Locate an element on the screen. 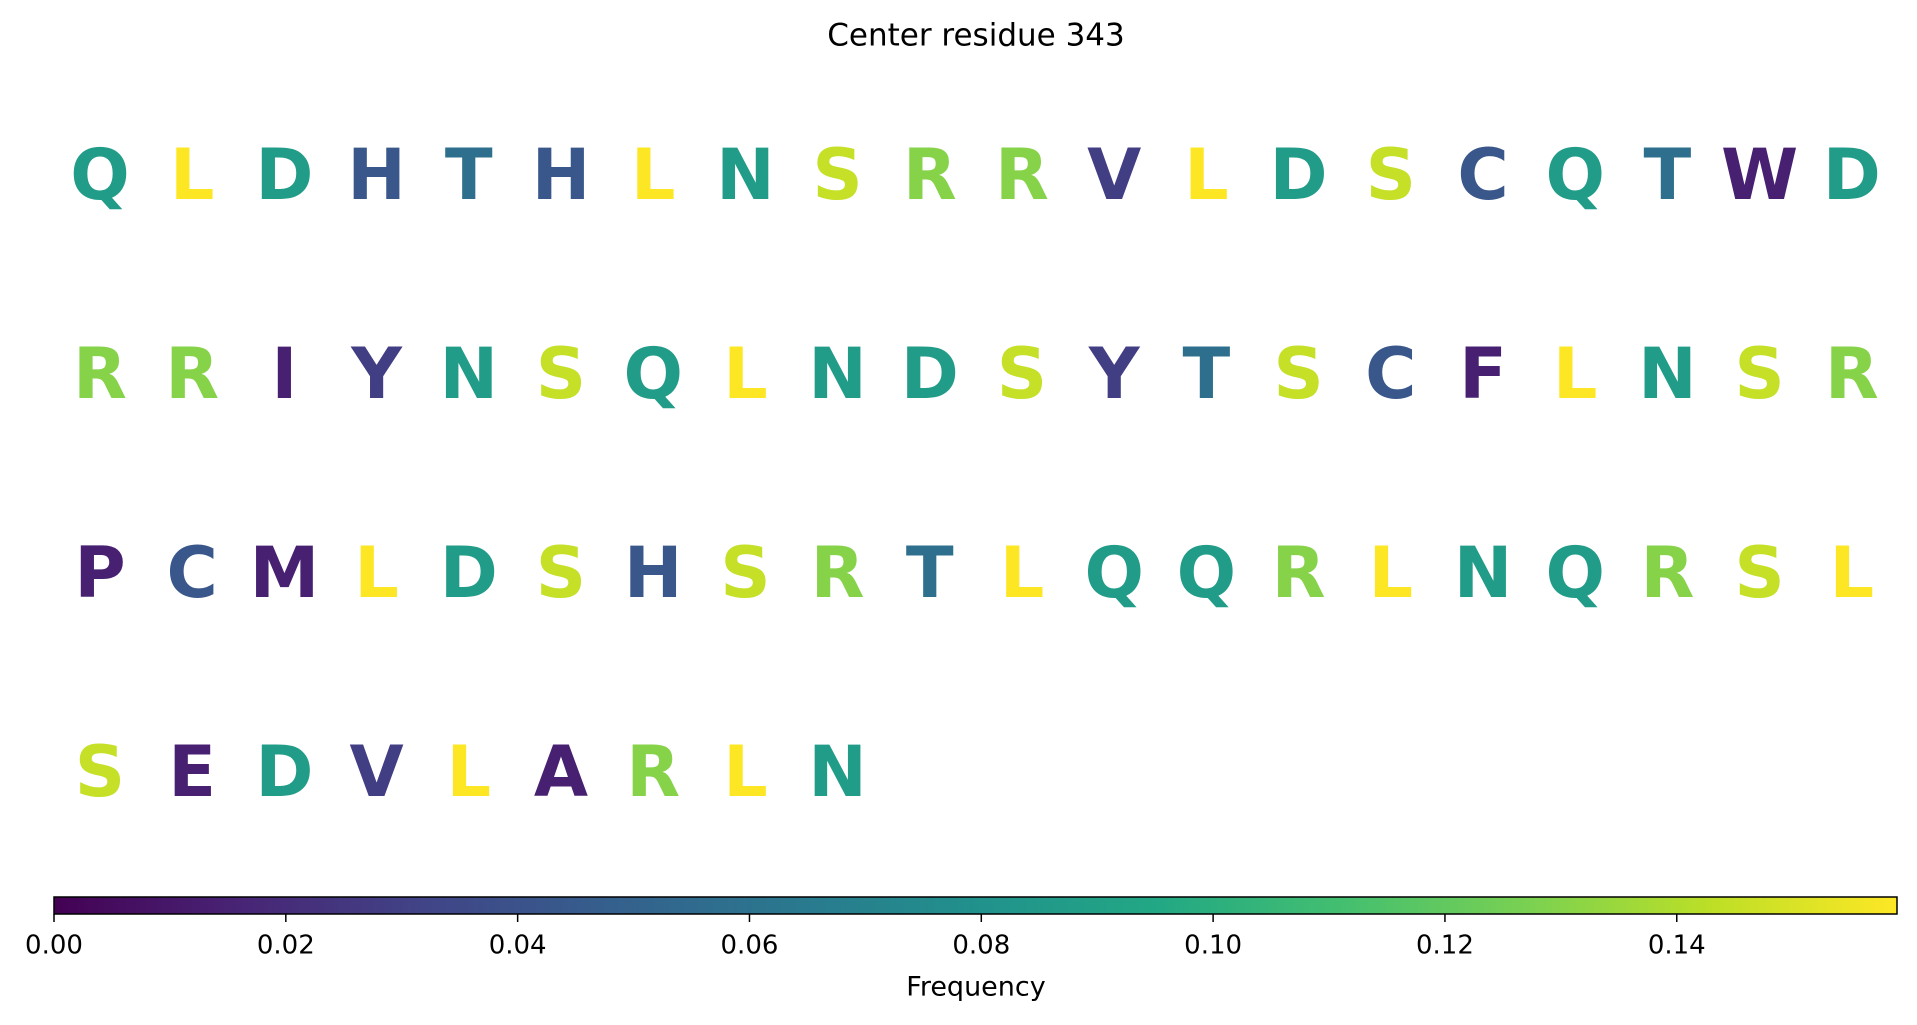 The height and width of the screenshot is (1025, 1917). x-tick-label: 0.10 is located at coordinates (1213, 946).